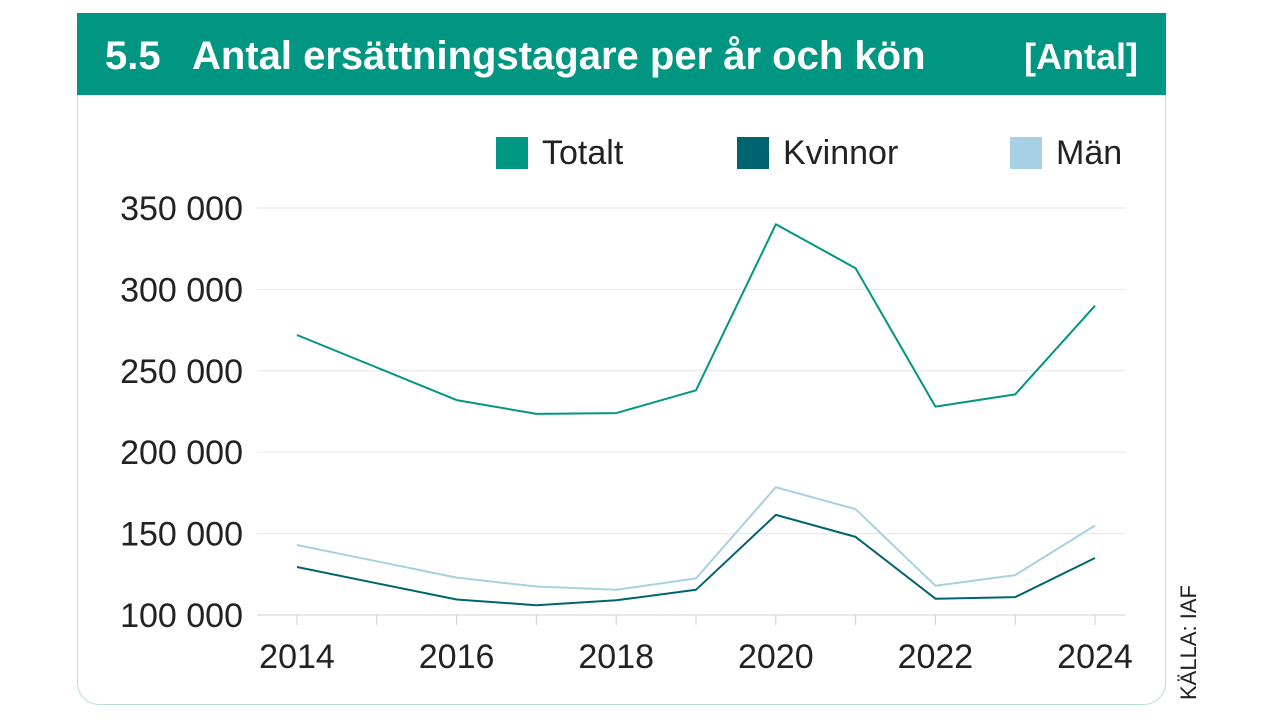 Image resolution: width=1280 pixels, height=720 pixels. I want to click on chart-number: 5.5, so click(133, 56).